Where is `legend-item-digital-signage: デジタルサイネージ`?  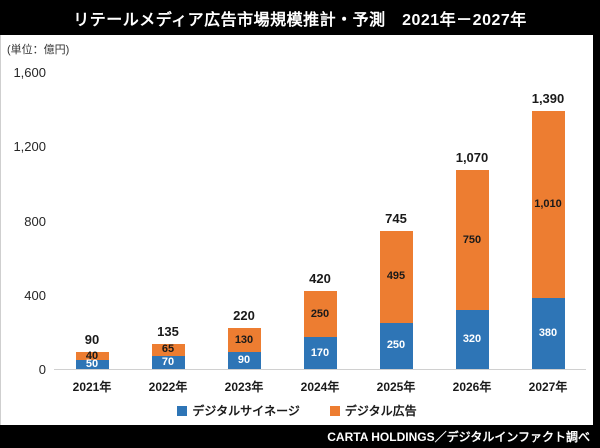 legend-item-digital-signage: デジタルサイネージ is located at coordinates (238, 410).